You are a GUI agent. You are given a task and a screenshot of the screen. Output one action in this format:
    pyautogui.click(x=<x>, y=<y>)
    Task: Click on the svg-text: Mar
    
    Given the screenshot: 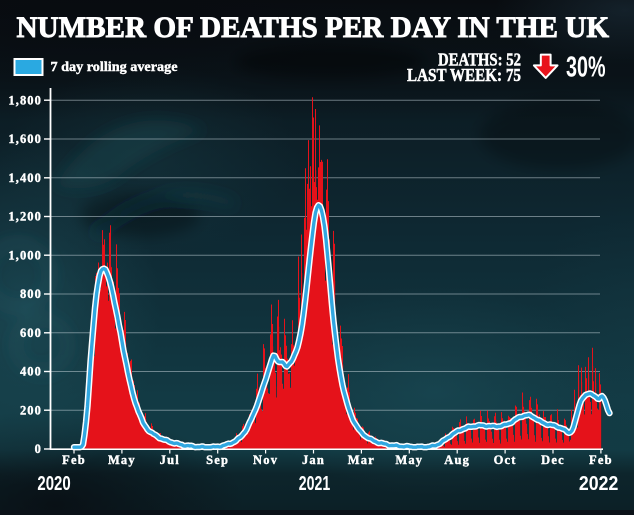 What is the action you would take?
    pyautogui.click(x=361, y=460)
    